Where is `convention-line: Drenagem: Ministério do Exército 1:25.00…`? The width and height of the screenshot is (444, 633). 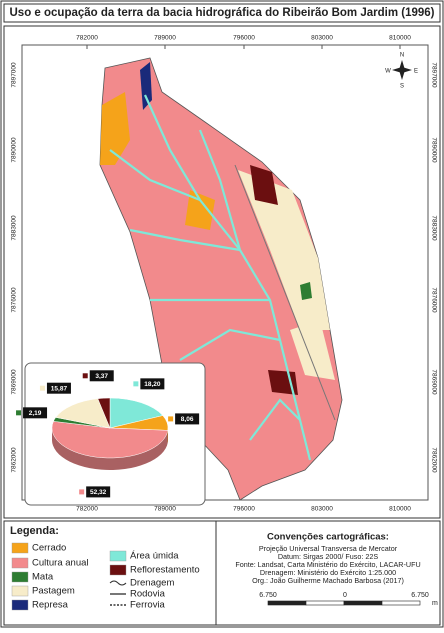 convention-line: Drenagem: Ministério do Exército 1:25.00… is located at coordinates (328, 572).